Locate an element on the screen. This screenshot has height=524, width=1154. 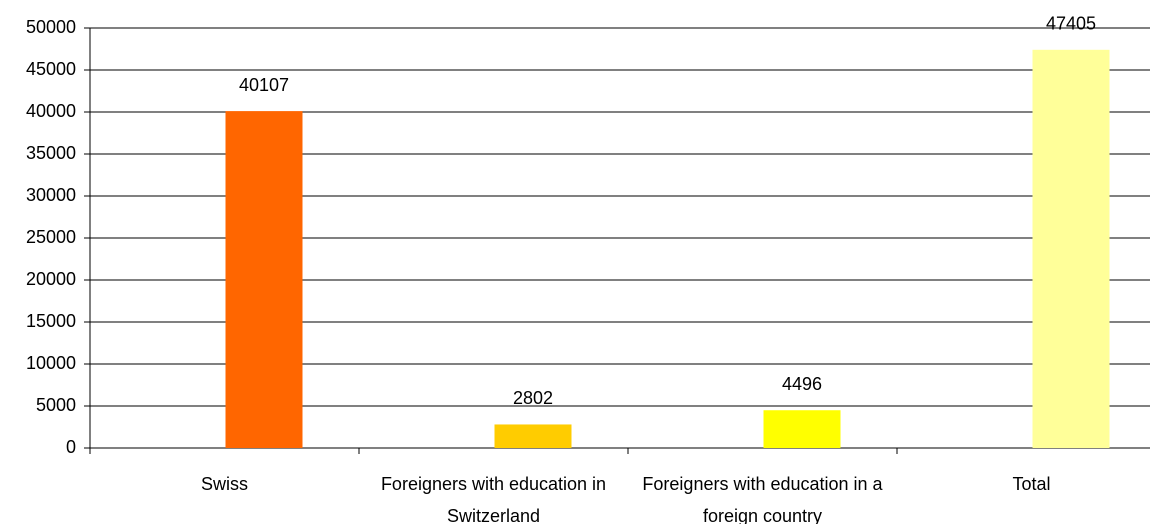
value-label: 2802 is located at coordinates (533, 398).